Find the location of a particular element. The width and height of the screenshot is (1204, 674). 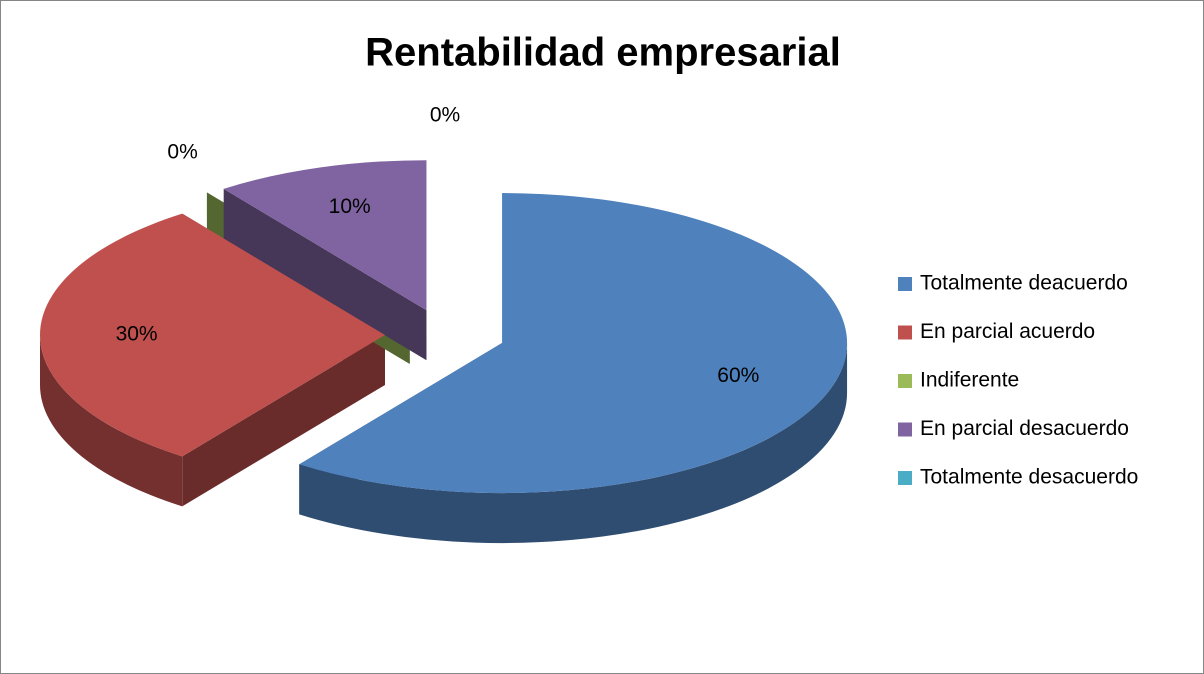

legend-label: Totalmente deacuerdo is located at coordinates (1024, 283).